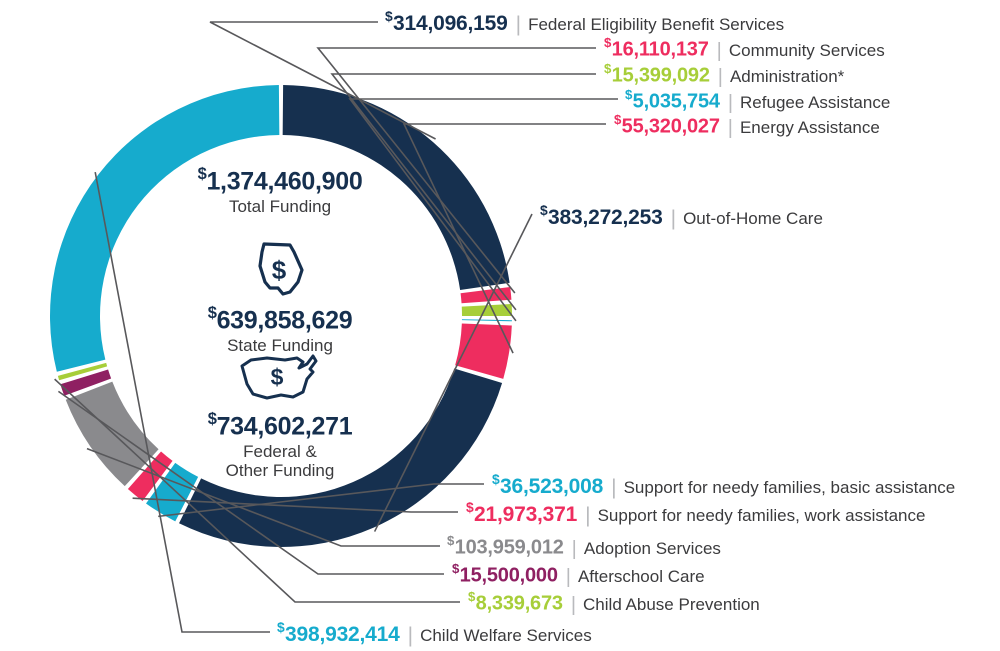 This screenshot has width=1000, height=651. What do you see at coordinates (676, 101) in the screenshot?
I see `amount-value: 5,035,754` at bounding box center [676, 101].